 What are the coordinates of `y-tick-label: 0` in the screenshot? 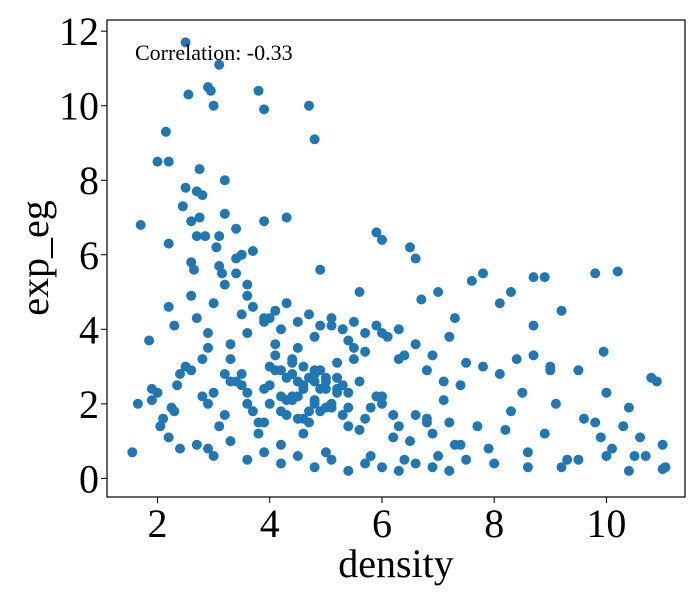 It's located at (89, 478).